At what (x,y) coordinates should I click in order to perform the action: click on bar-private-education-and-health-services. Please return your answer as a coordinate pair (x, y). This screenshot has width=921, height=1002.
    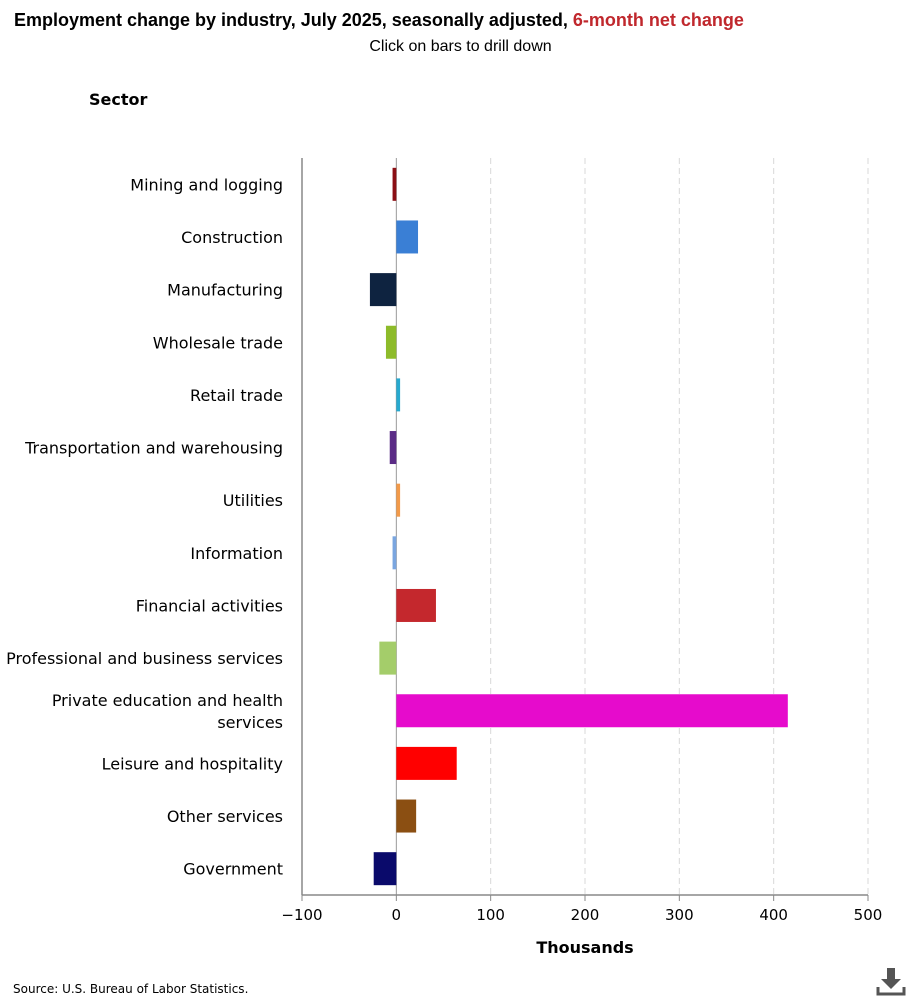
    Looking at the image, I should click on (592, 711).